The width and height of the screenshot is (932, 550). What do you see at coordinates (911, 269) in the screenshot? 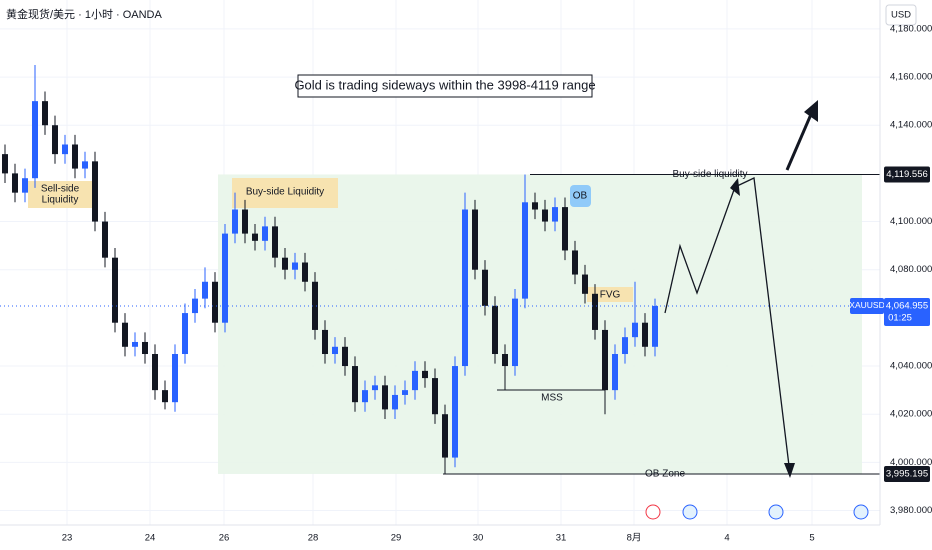
I see `y-tick-label: 4,080.000` at bounding box center [911, 269].